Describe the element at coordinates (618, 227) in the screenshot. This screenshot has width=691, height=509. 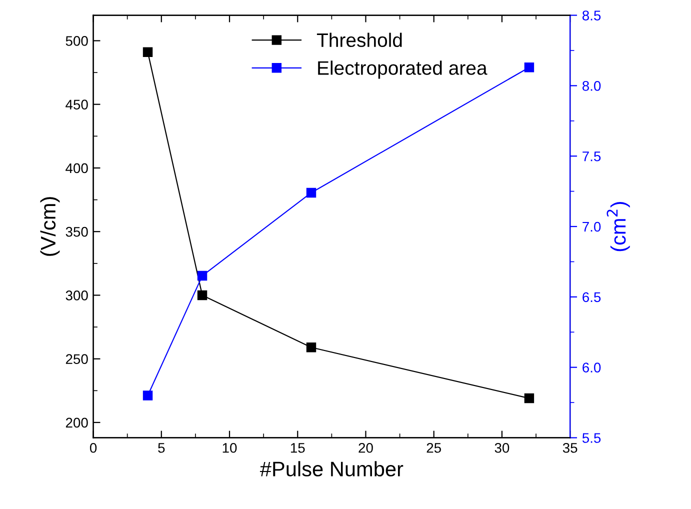
I see `y2-axis-title: (cm$^{2}$)` at that location.